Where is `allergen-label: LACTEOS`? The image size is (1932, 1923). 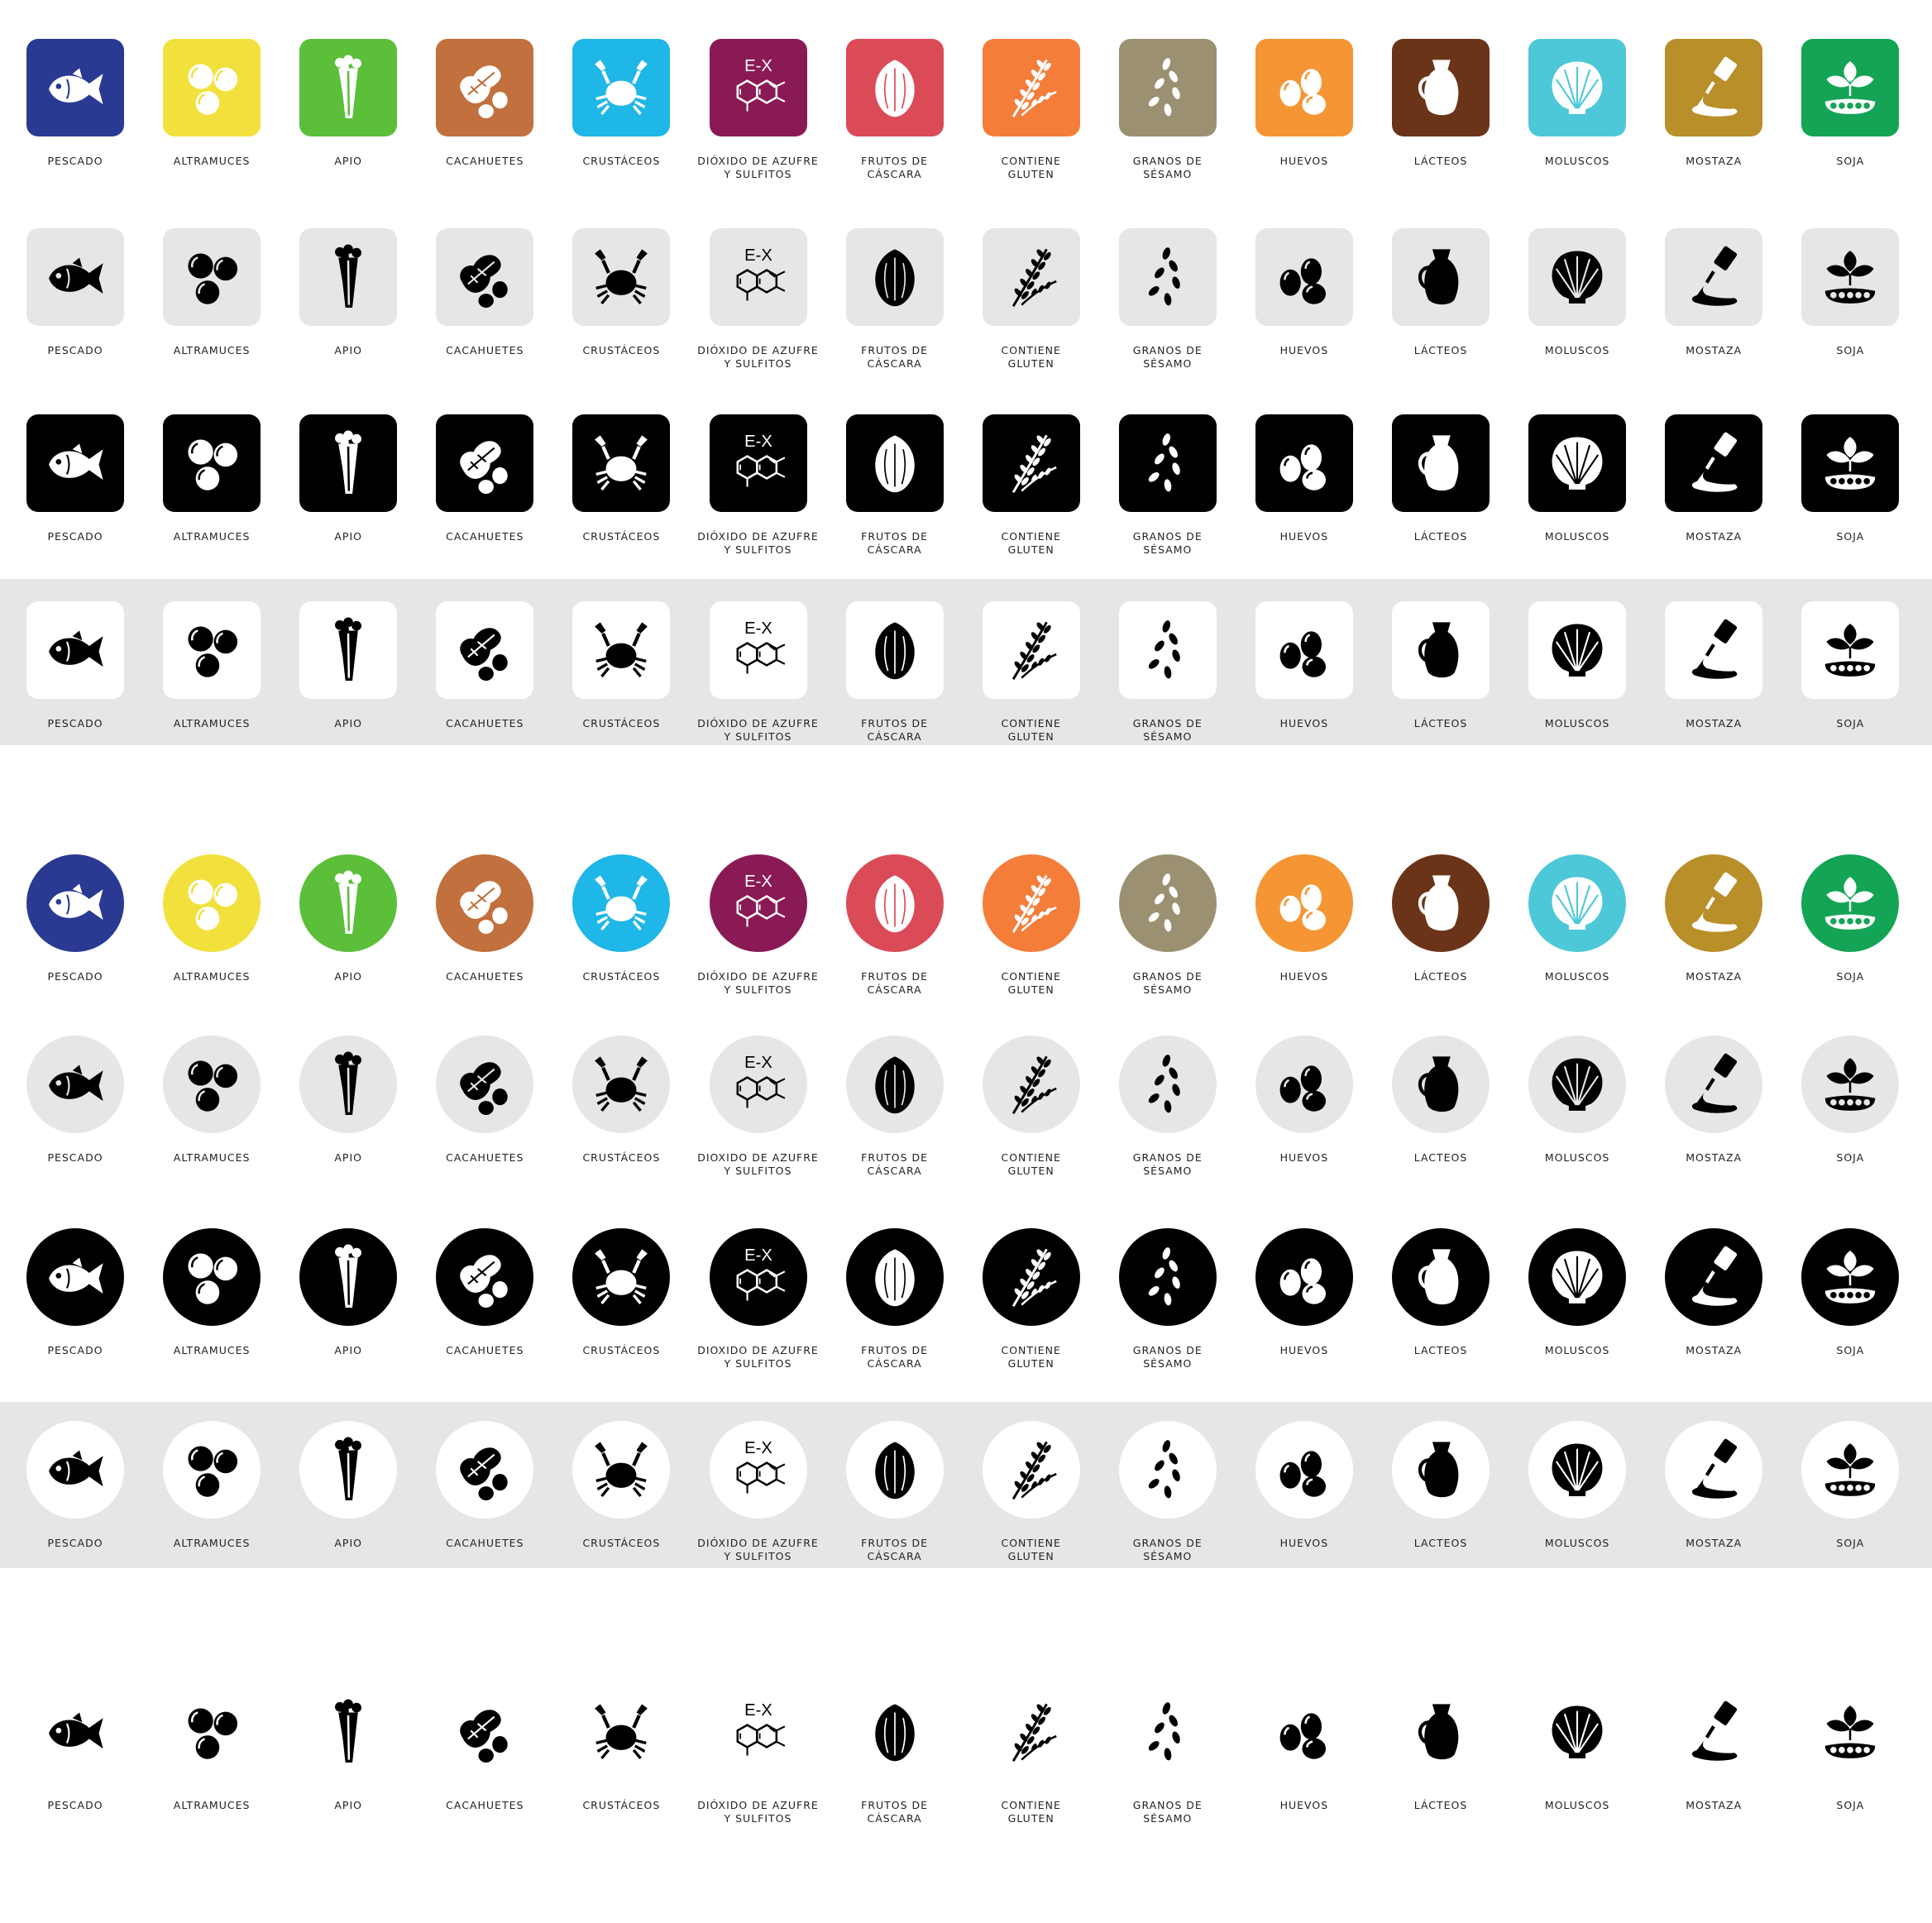 allergen-label: LACTEOS is located at coordinates (1440, 1543).